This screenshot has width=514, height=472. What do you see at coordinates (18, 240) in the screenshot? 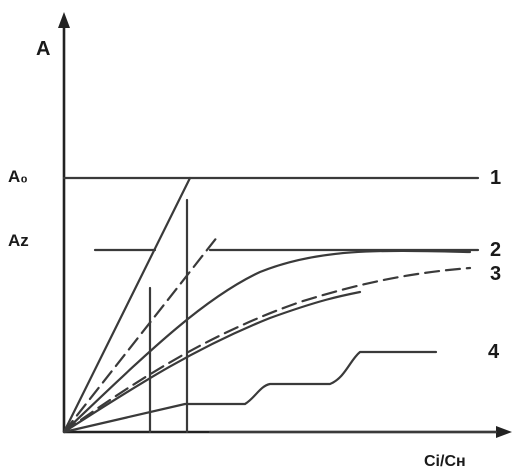
I see `az-label: Aᴢ` at bounding box center [18, 240].